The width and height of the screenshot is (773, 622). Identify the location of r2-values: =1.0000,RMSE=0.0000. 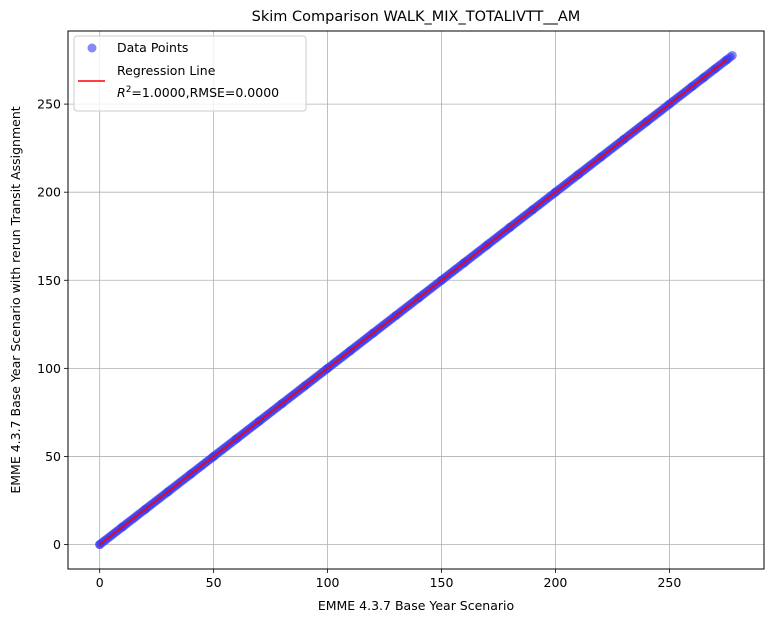
(205, 92).